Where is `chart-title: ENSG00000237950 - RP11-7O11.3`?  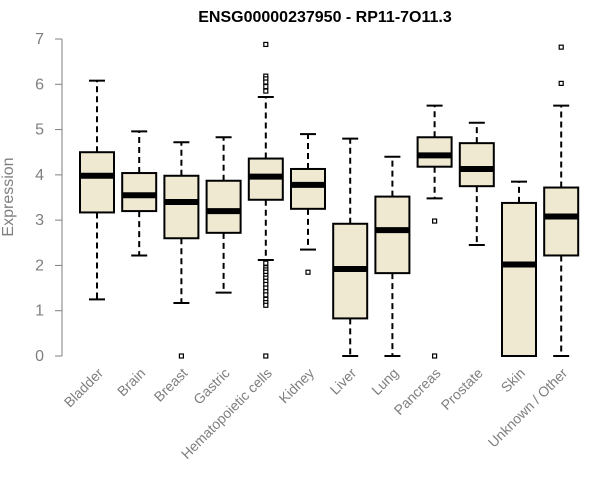
chart-title: ENSG00000237950 - RP11-7O11.3 is located at coordinates (325, 17).